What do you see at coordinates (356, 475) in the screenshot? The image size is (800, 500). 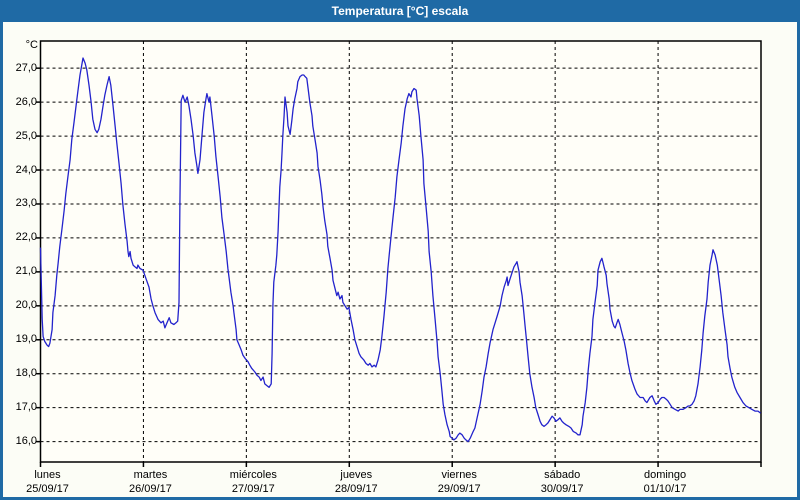 I see `x-axis-day-label: jueves` at bounding box center [356, 475].